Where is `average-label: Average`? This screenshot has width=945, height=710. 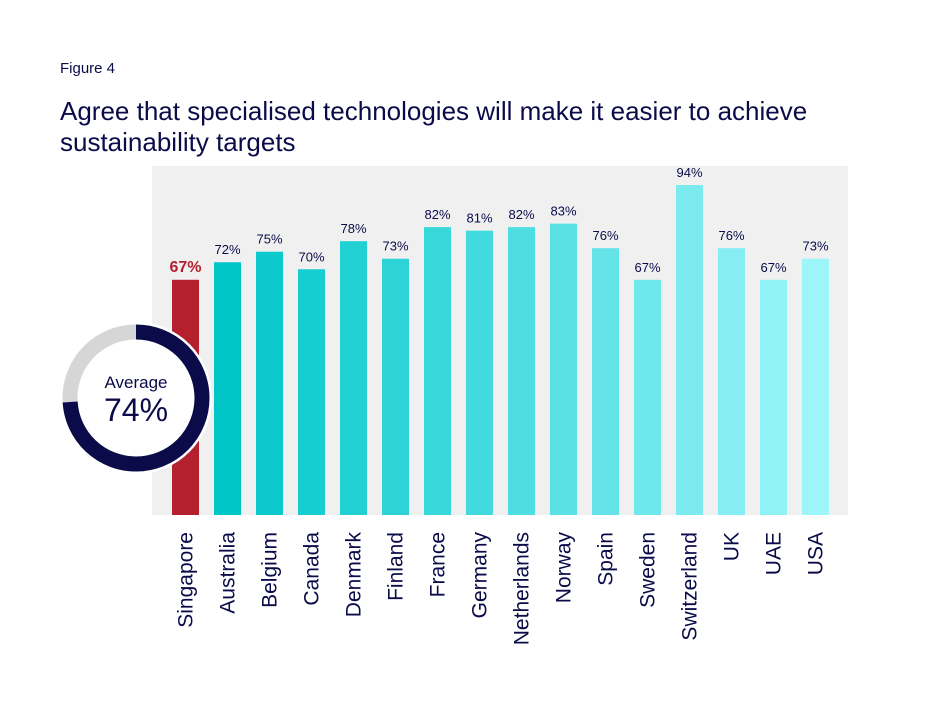 average-label: Average is located at coordinates (135, 382).